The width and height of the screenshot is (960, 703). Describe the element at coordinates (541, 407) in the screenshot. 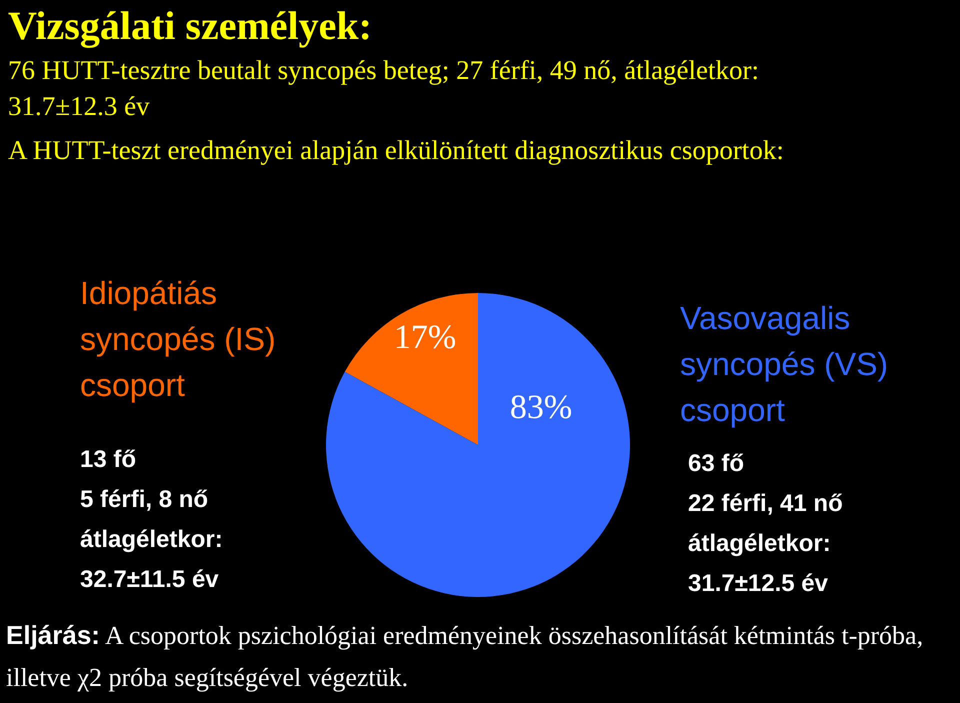

I see `data-label: 83%` at that location.